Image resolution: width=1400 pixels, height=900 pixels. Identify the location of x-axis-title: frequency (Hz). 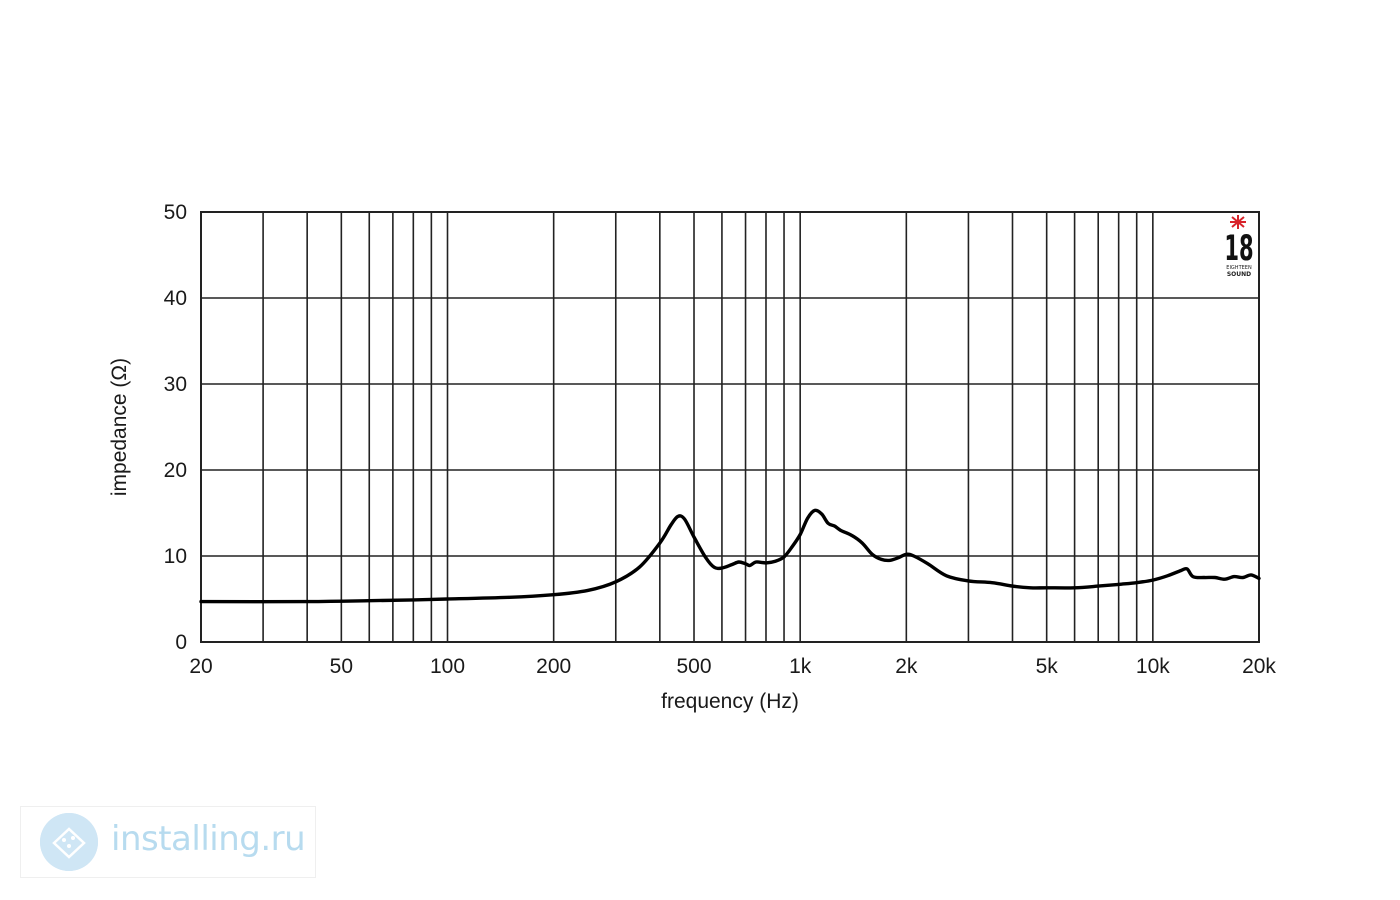
(730, 701).